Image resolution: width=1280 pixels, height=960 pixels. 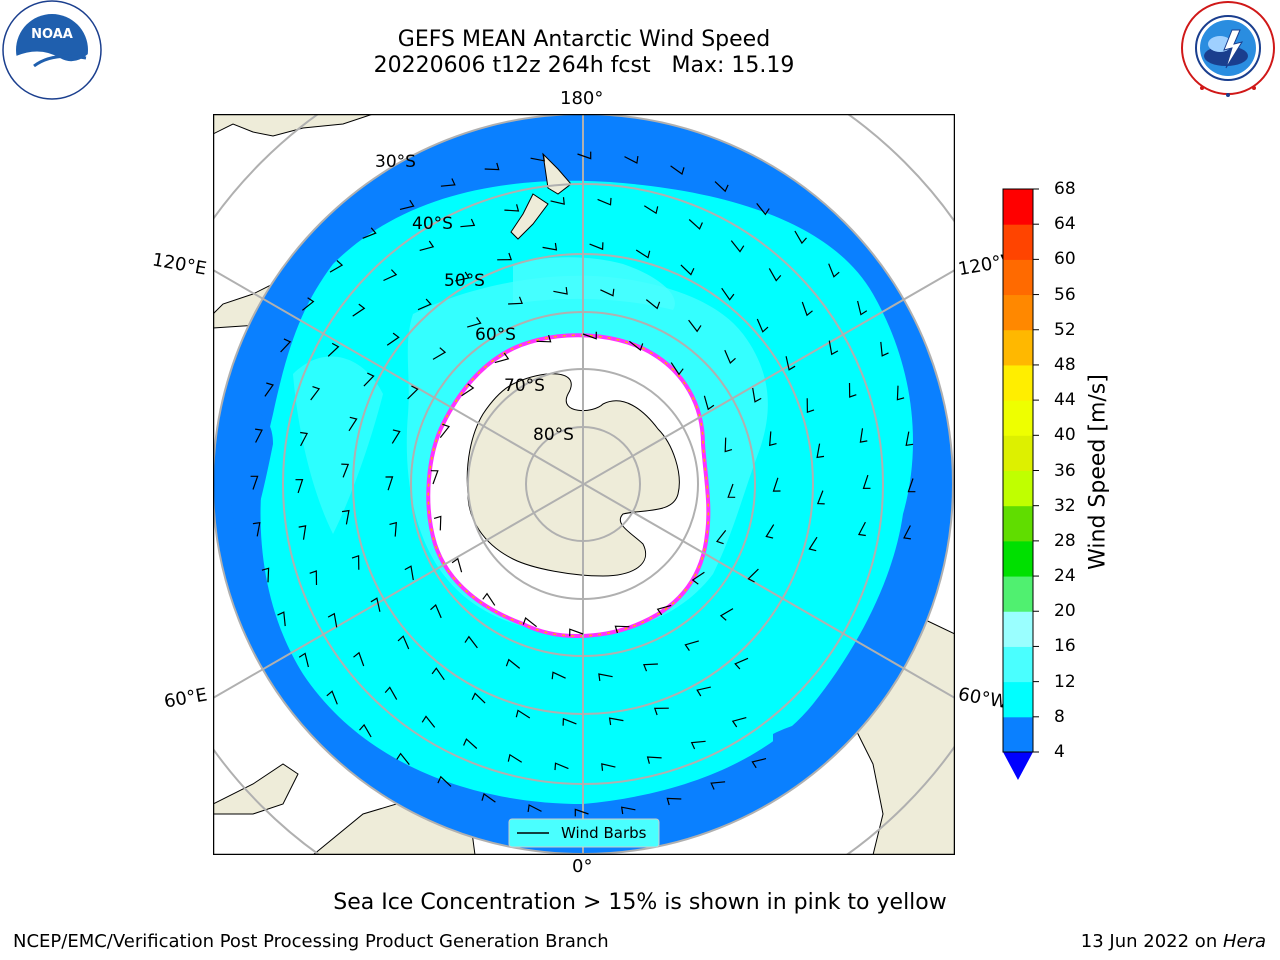 I want to click on colorbar-tick-label: 8, so click(x=1059, y=716).